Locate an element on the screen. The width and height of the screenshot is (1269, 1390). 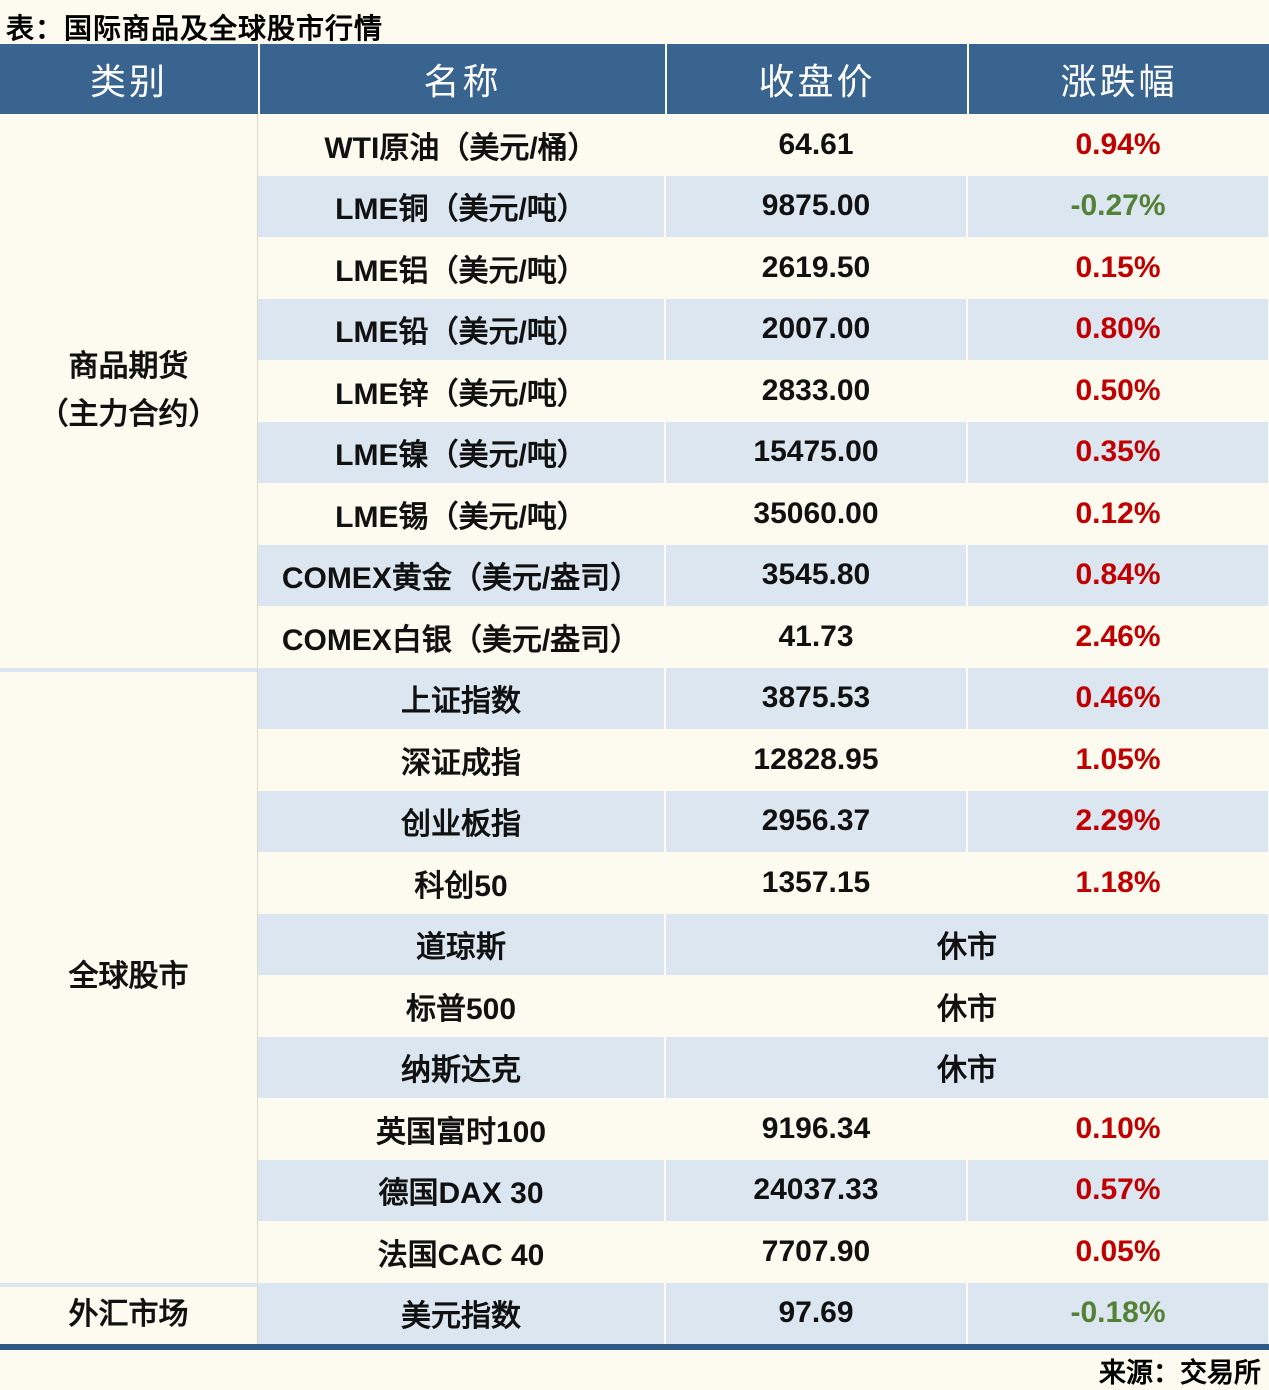
instrument-name-cell: LME铅（美元/吨） is located at coordinates (461, 333).